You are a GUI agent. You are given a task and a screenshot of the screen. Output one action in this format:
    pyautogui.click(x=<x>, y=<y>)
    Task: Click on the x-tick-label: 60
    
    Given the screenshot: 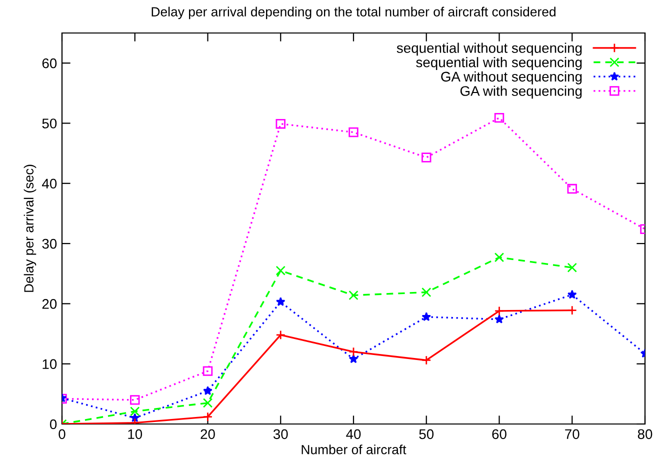 What is the action you would take?
    pyautogui.click(x=499, y=434)
    